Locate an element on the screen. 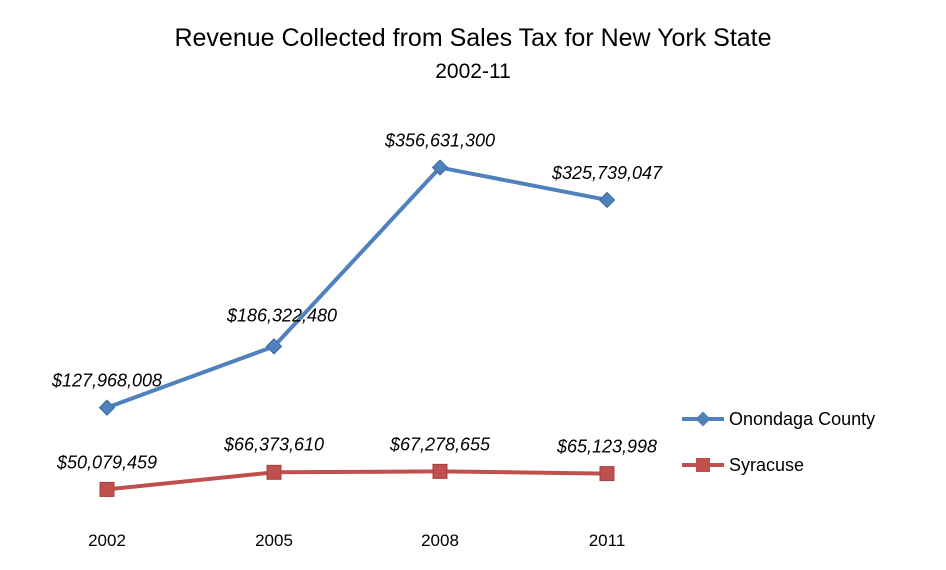 This screenshot has height=570, width=946. data-label: $186,322,480 is located at coordinates (281, 315).